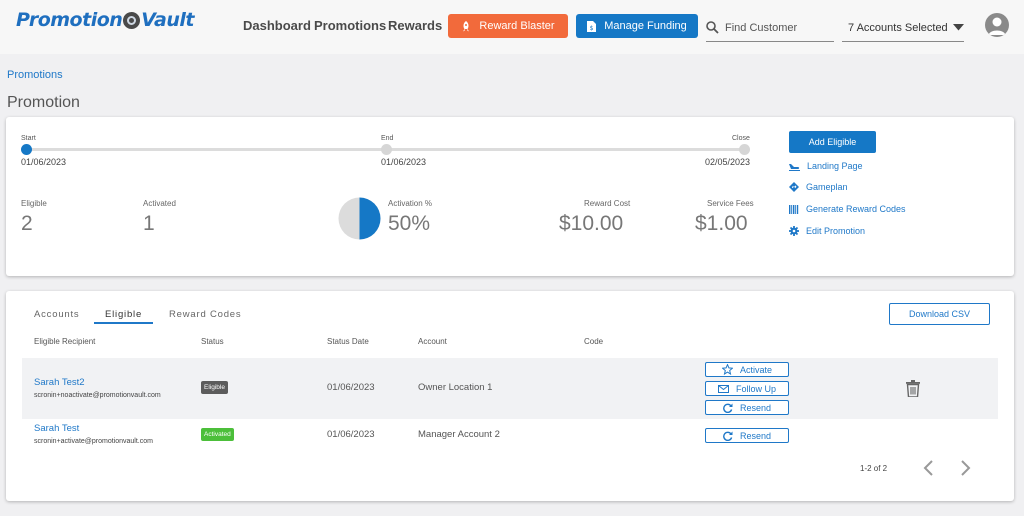  What do you see at coordinates (44, 162) in the screenshot?
I see `timeline-start-date: 01/06/2023` at bounding box center [44, 162].